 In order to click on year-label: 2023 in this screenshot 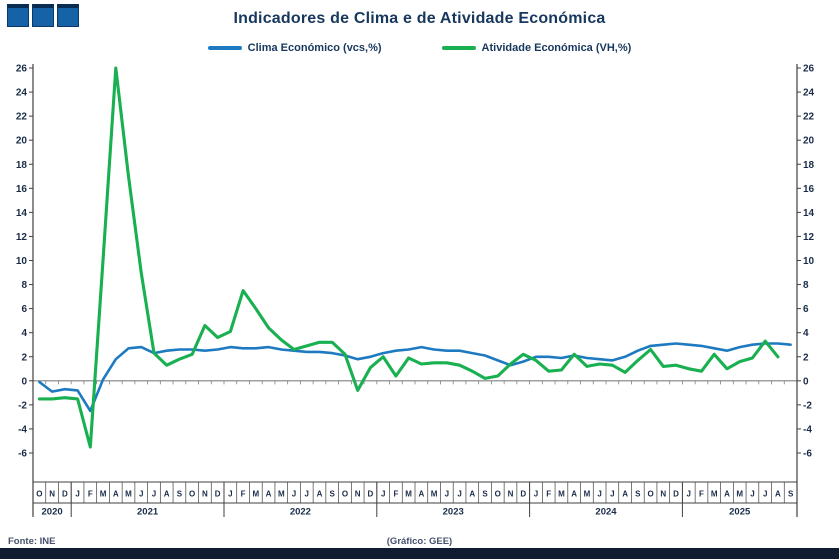, I will do `click(453, 512)`.